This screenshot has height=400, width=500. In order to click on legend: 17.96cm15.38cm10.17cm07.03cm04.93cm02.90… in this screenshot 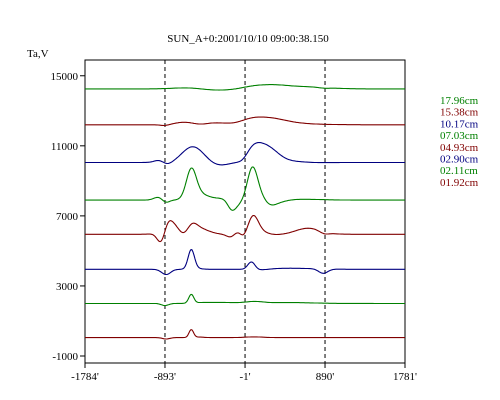, I will do `click(459, 142)`.